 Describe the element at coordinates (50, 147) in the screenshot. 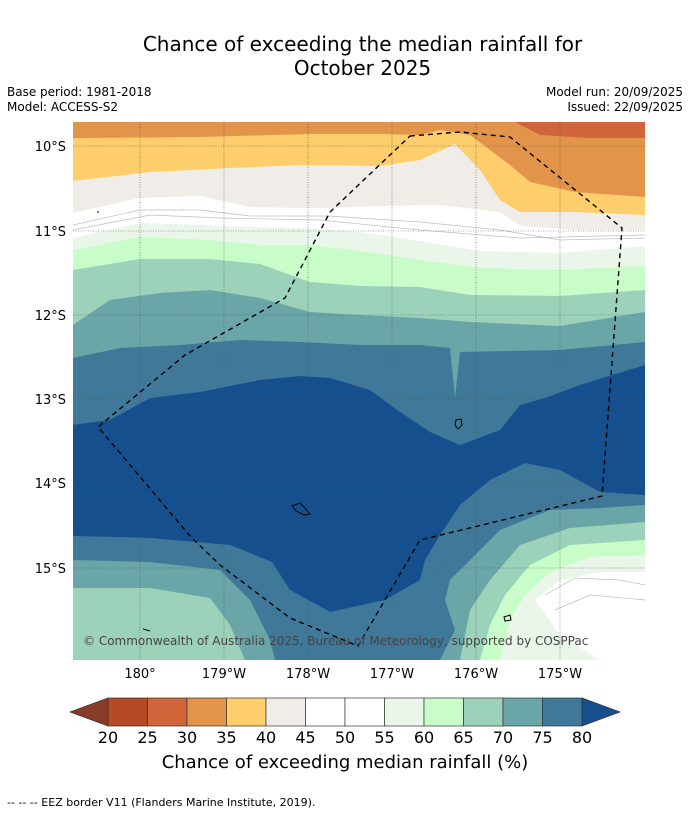

I see `lat-label-10s: 10°S` at that location.